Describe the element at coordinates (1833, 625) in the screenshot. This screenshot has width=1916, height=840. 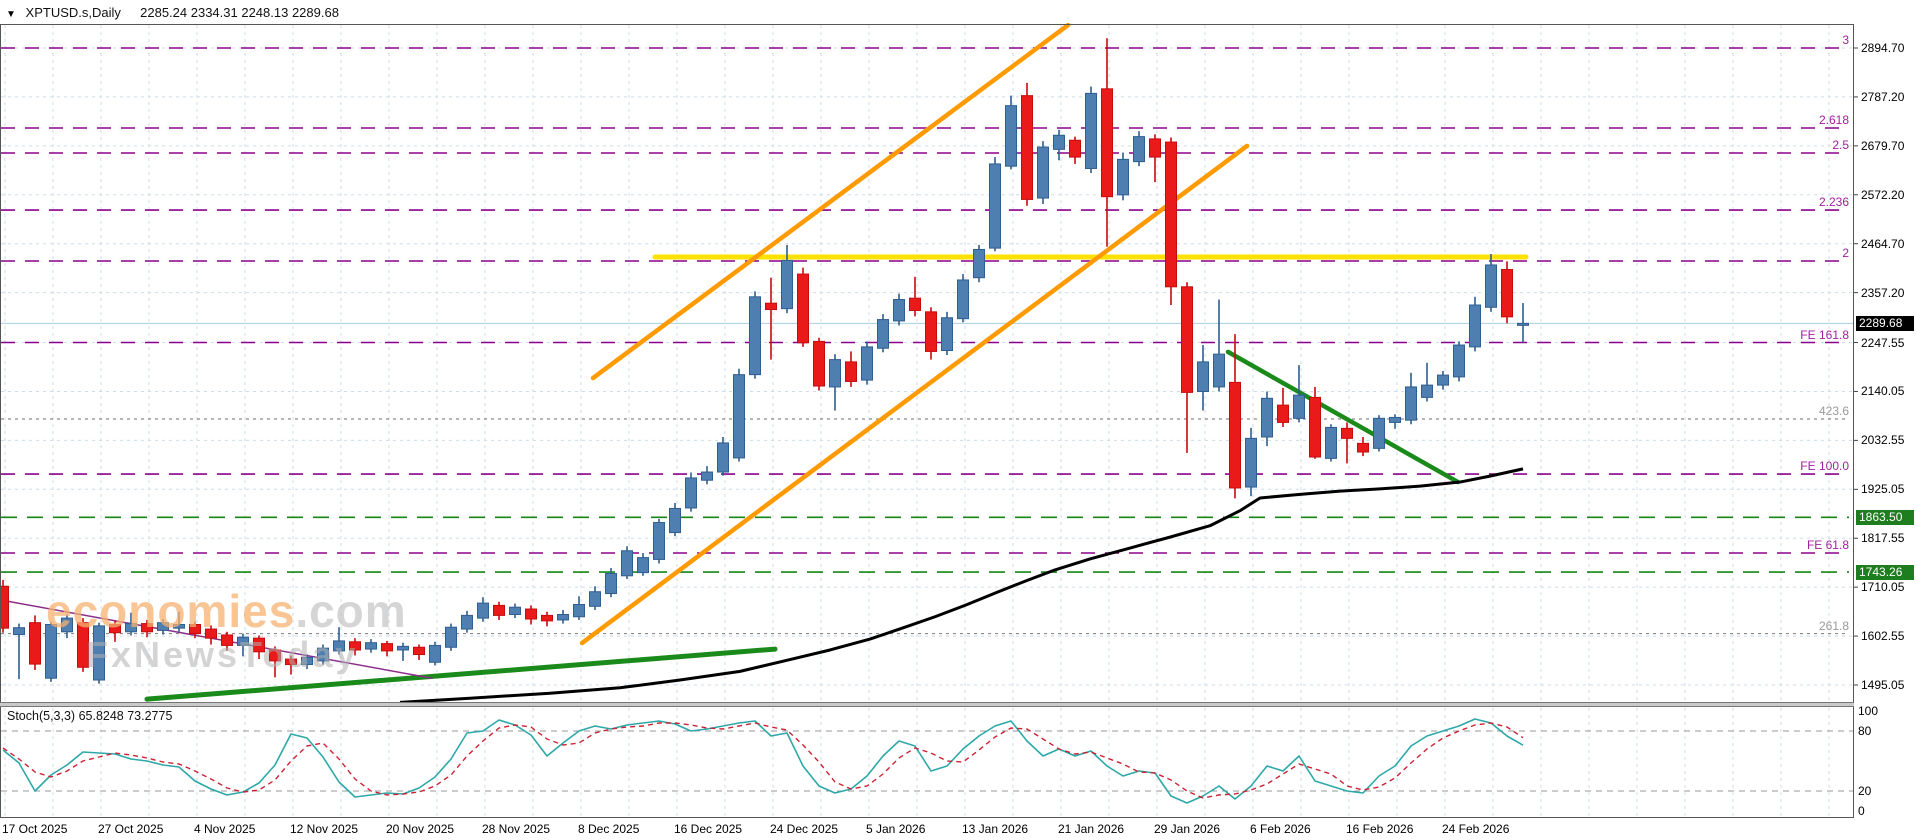
I see `fib-level-label: 261.8` at that location.